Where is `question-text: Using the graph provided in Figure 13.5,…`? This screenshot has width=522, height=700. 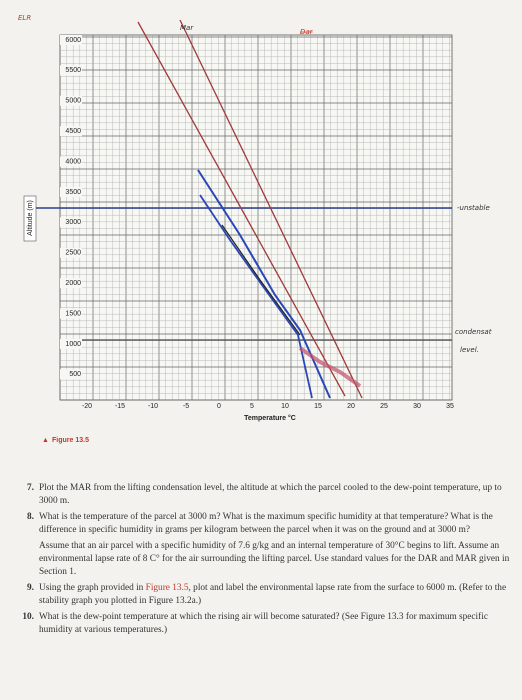
question-text: Using the graph provided in Figure 13.5,… is located at coordinates (274, 594).